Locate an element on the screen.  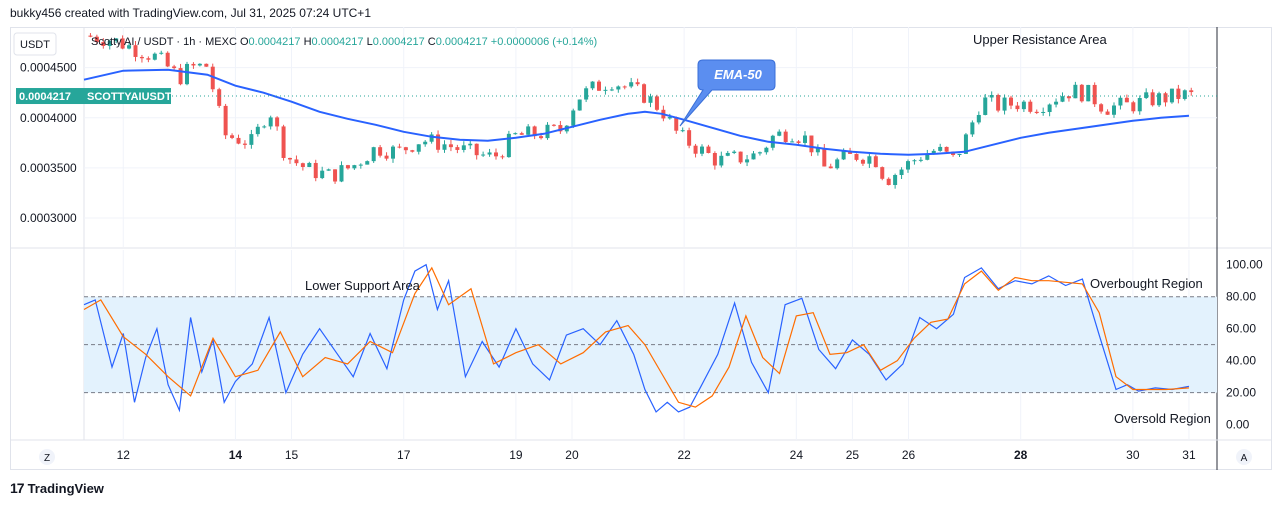
upper-resistance-label: Upper Resistance Area is located at coordinates (1040, 39).